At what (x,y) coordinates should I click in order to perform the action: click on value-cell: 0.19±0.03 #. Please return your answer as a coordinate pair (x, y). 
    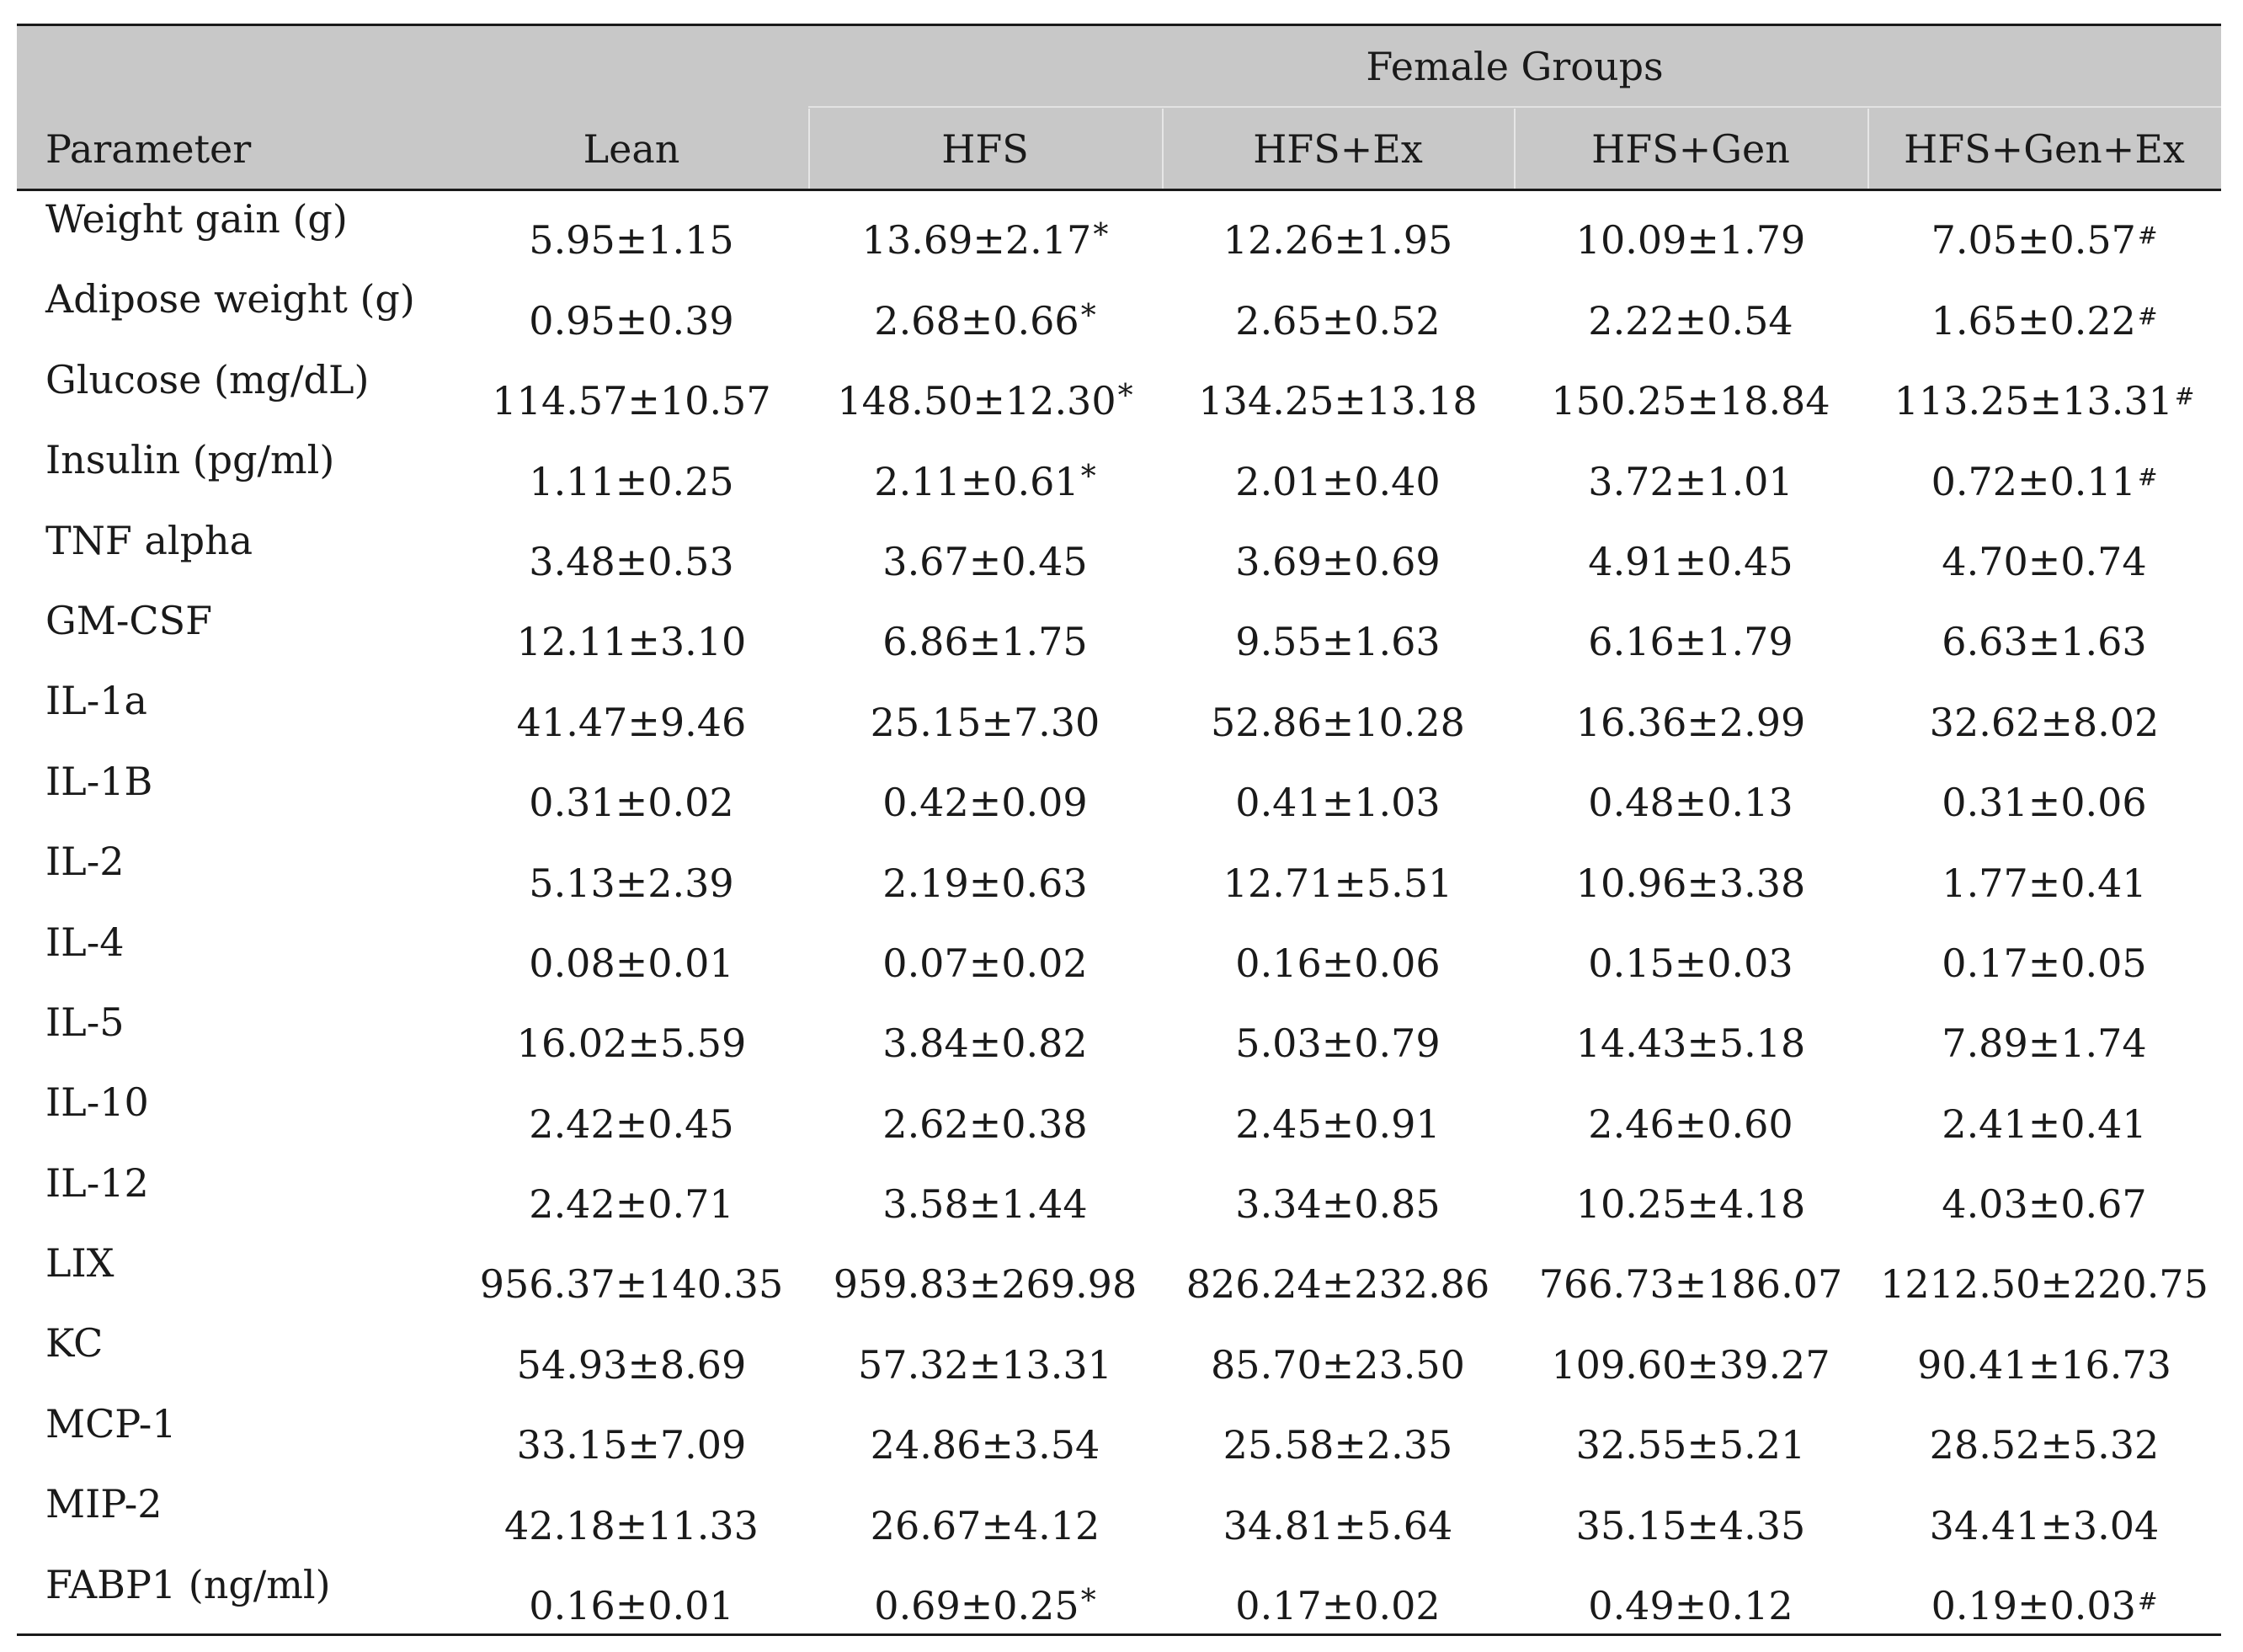
    Looking at the image, I should click on (2044, 1597).